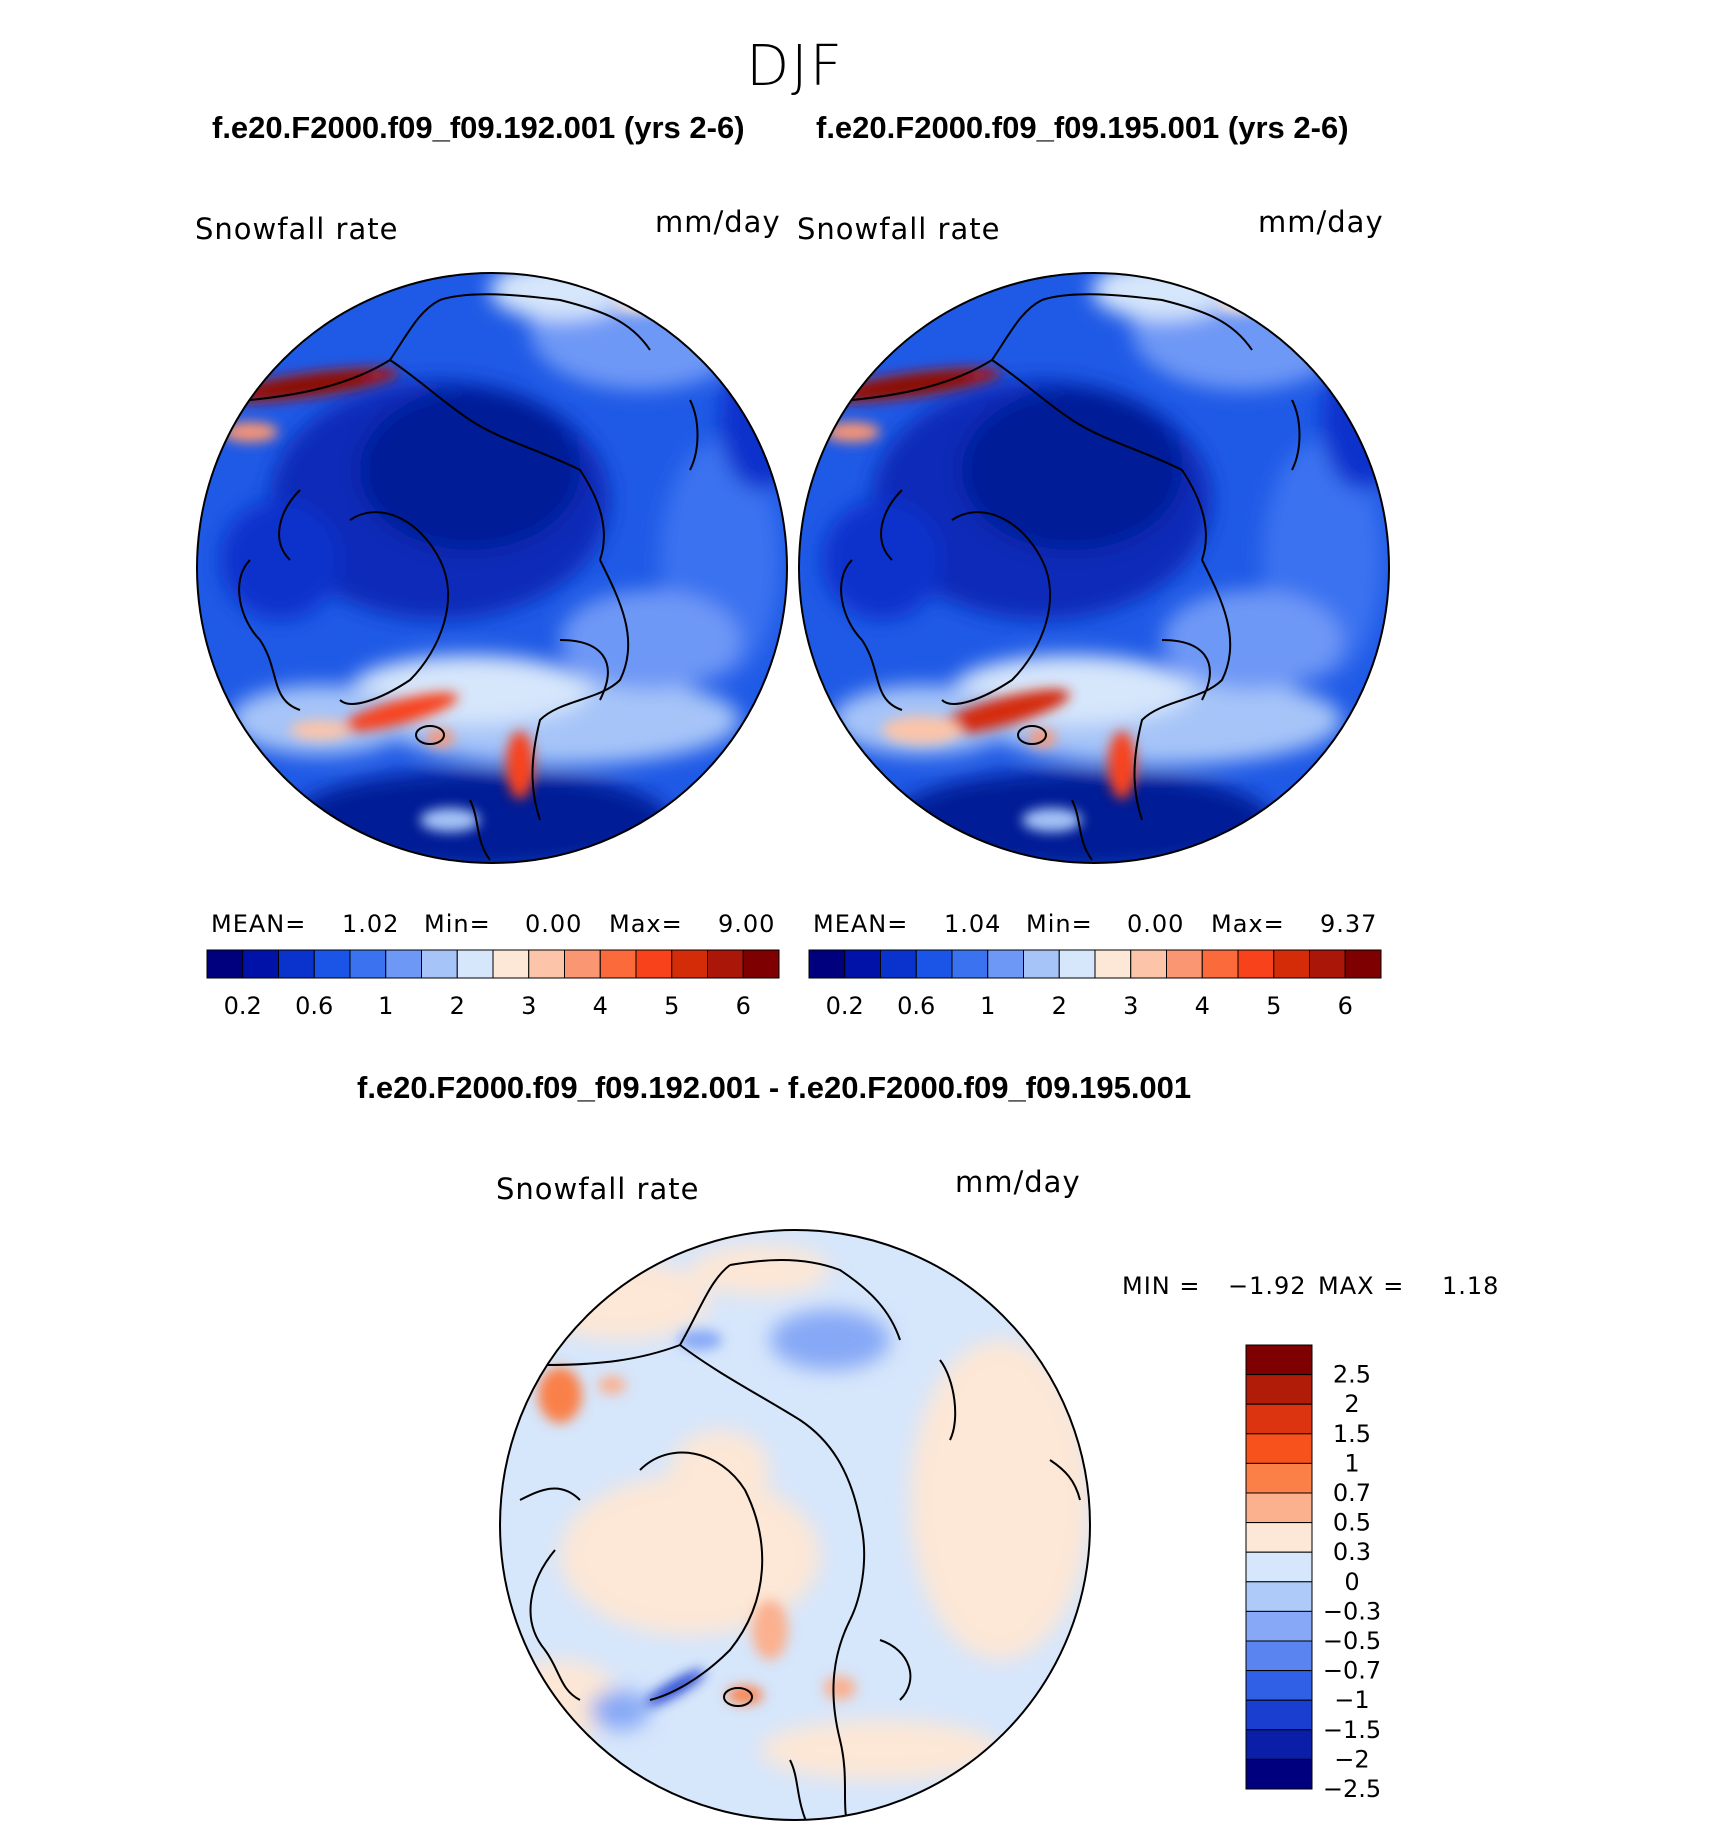 This screenshot has height=1840, width=1710. I want to click on difference-colorbar-label: 0.3, so click(1352, 1552).